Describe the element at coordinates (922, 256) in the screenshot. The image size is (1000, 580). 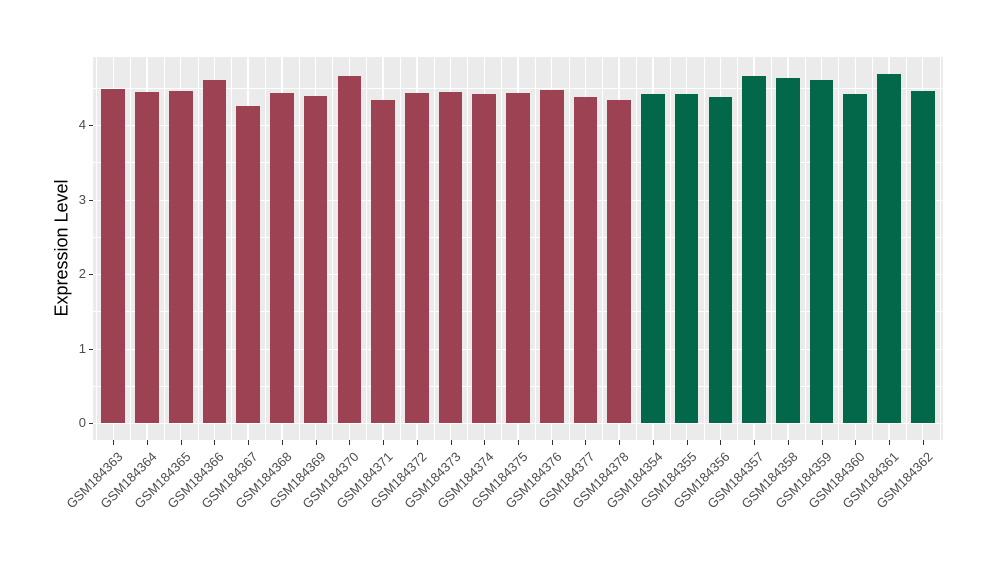
I see `bar-GSM184362` at that location.